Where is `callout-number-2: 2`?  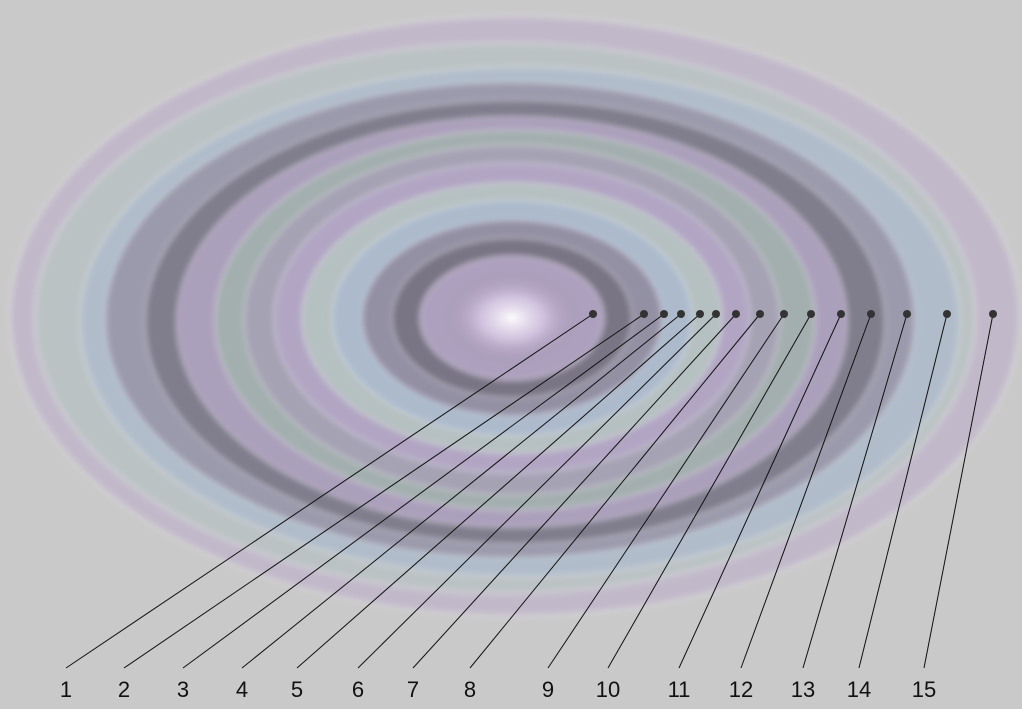 callout-number-2: 2 is located at coordinates (124, 689).